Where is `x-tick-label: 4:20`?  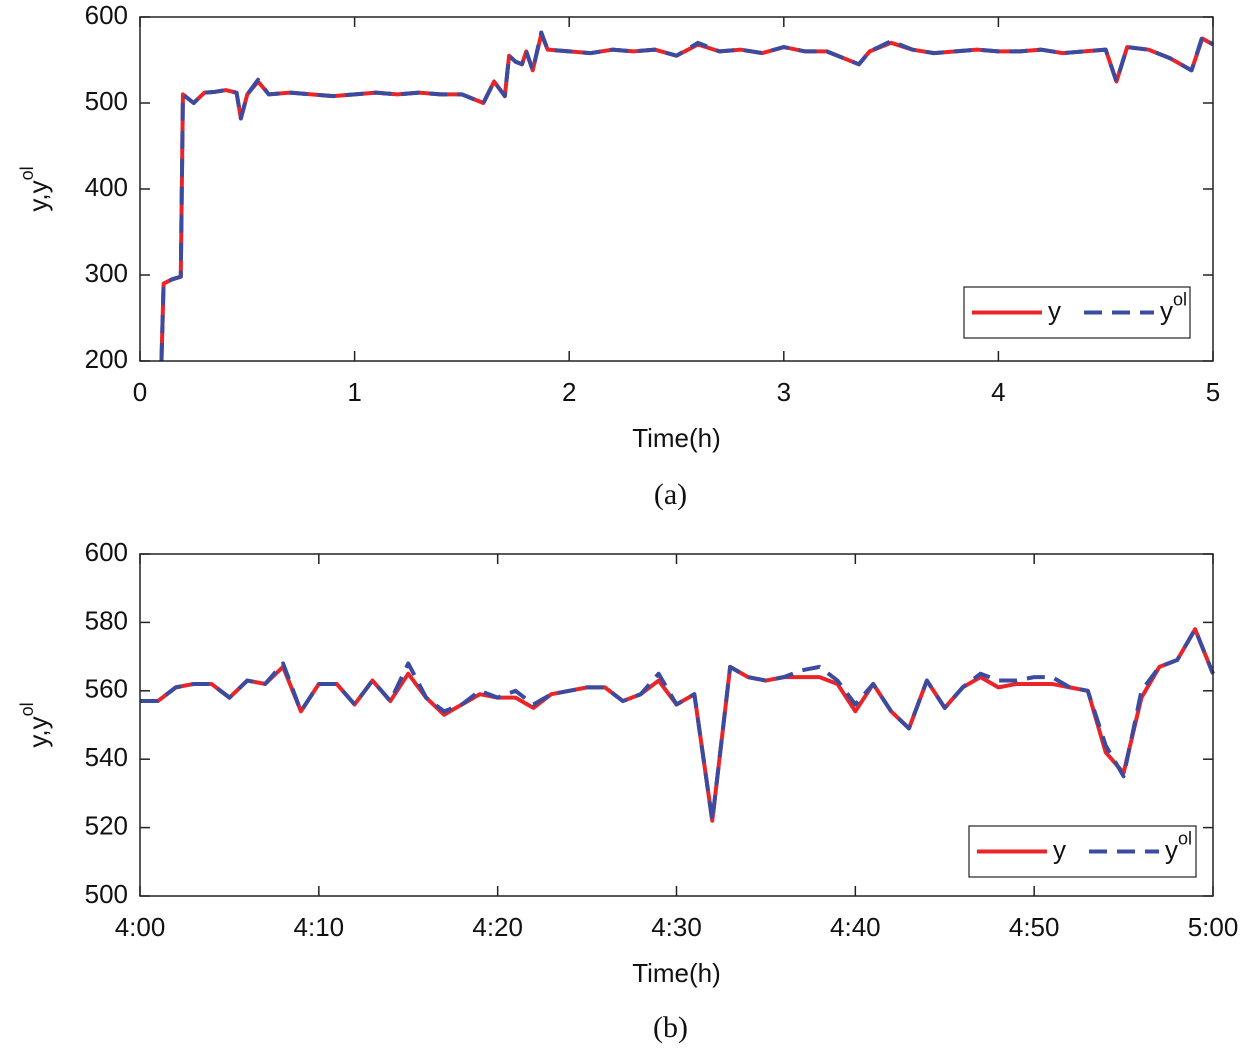 x-tick-label: 4:20 is located at coordinates (497, 927).